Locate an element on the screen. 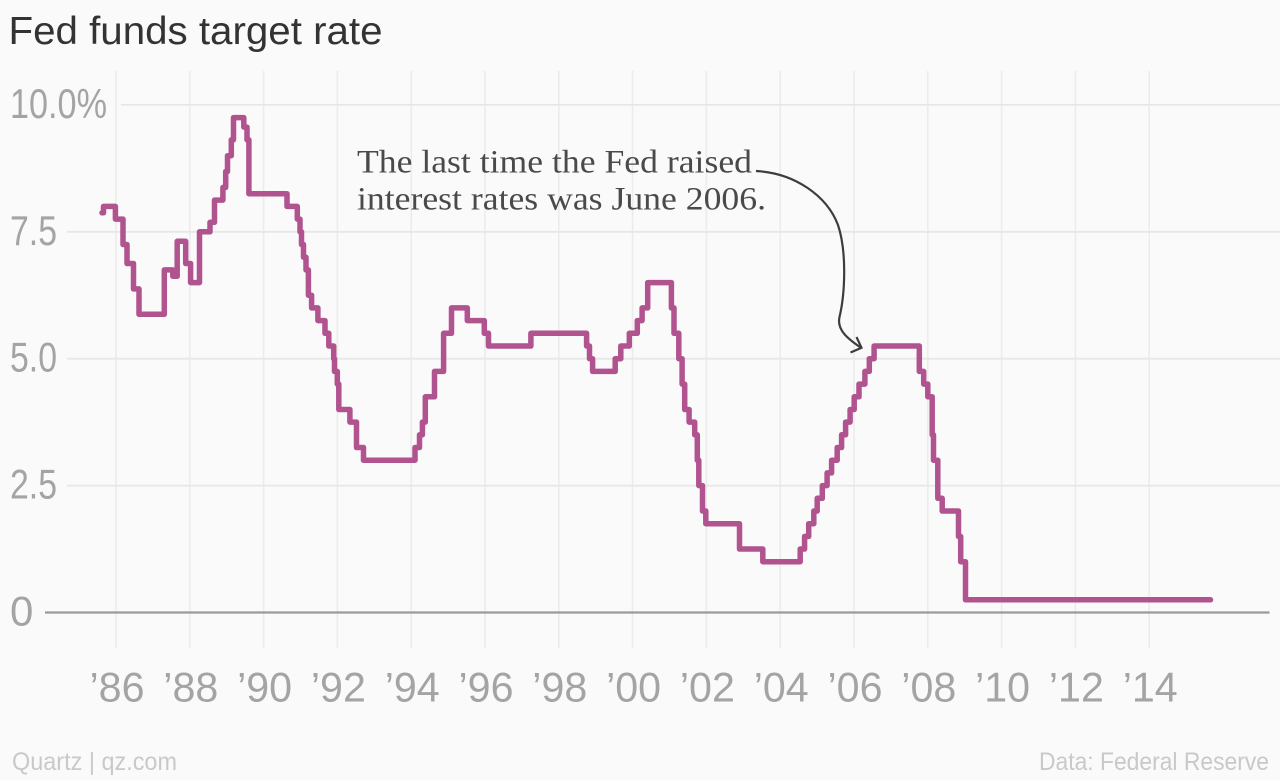 This screenshot has height=780, width=1280. svg-text: ’10 is located at coordinates (1002, 687).